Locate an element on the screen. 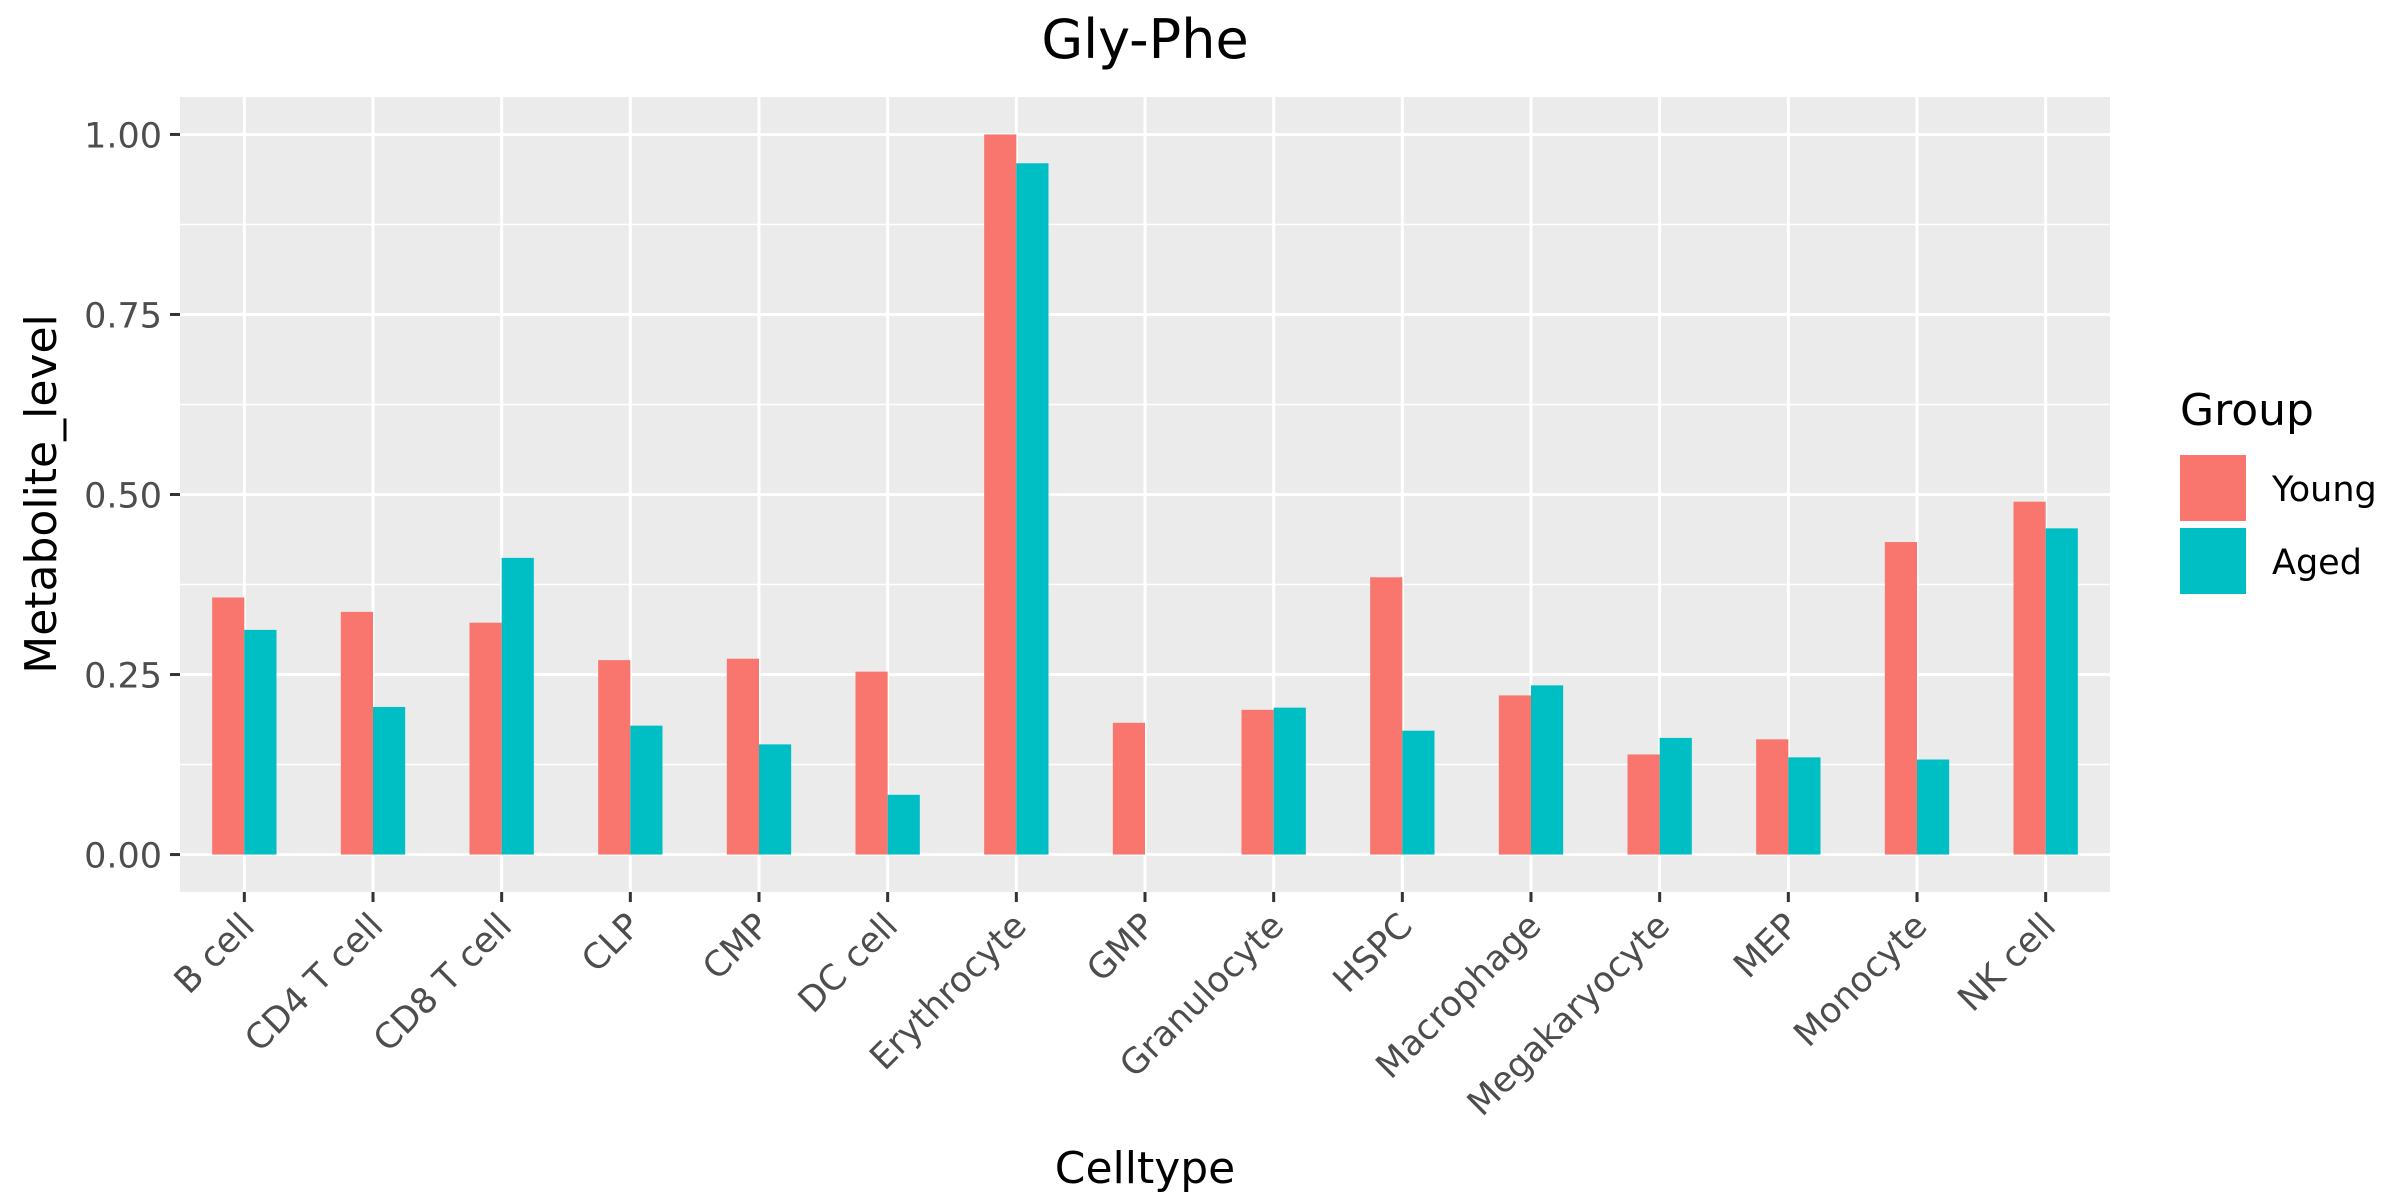 The width and height of the screenshot is (2400, 1204). y-axis-title: Metabolite_level is located at coordinates (41, 494).